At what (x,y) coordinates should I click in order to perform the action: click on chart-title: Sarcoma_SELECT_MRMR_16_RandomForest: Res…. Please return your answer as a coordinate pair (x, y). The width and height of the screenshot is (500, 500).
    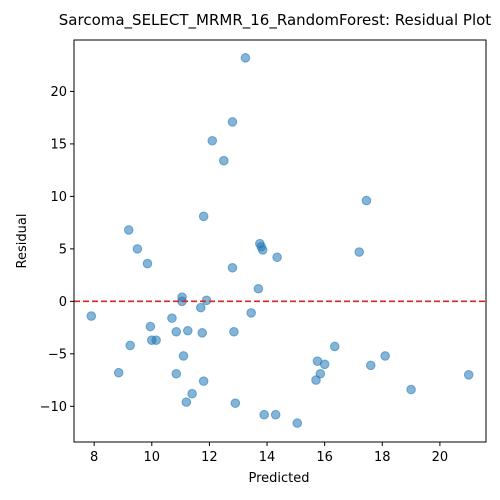
    Looking at the image, I should click on (275, 20).